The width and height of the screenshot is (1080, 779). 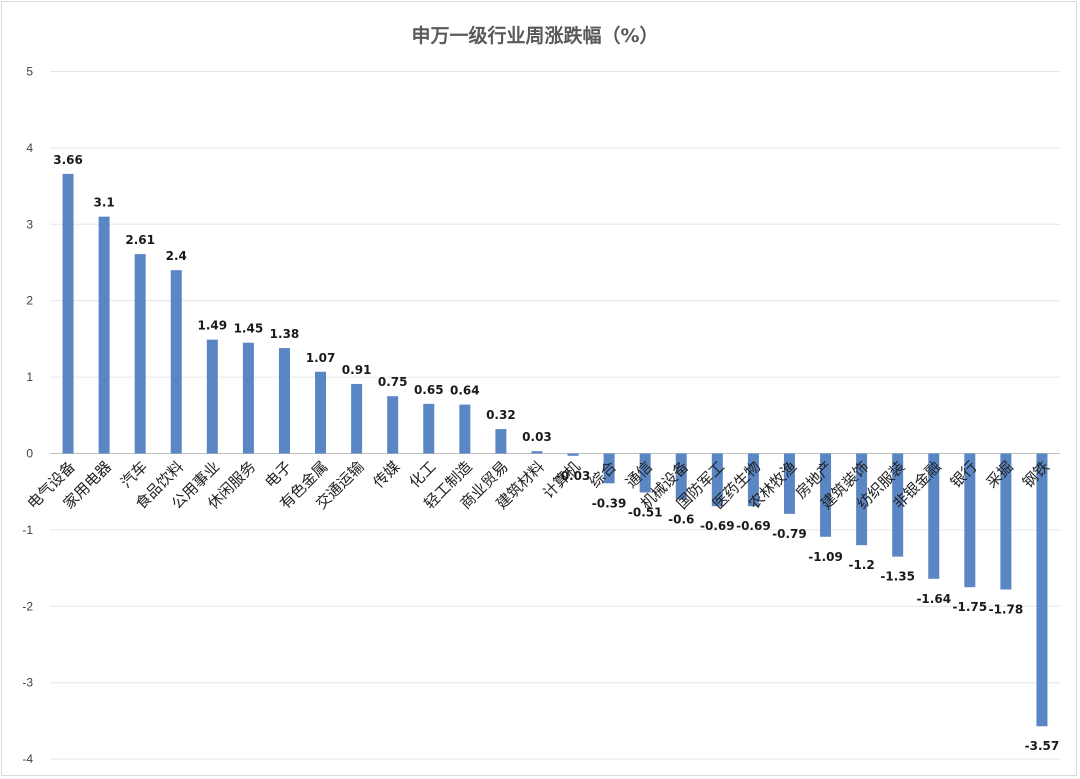 I want to click on data-label: 0.64, so click(x=465, y=391).